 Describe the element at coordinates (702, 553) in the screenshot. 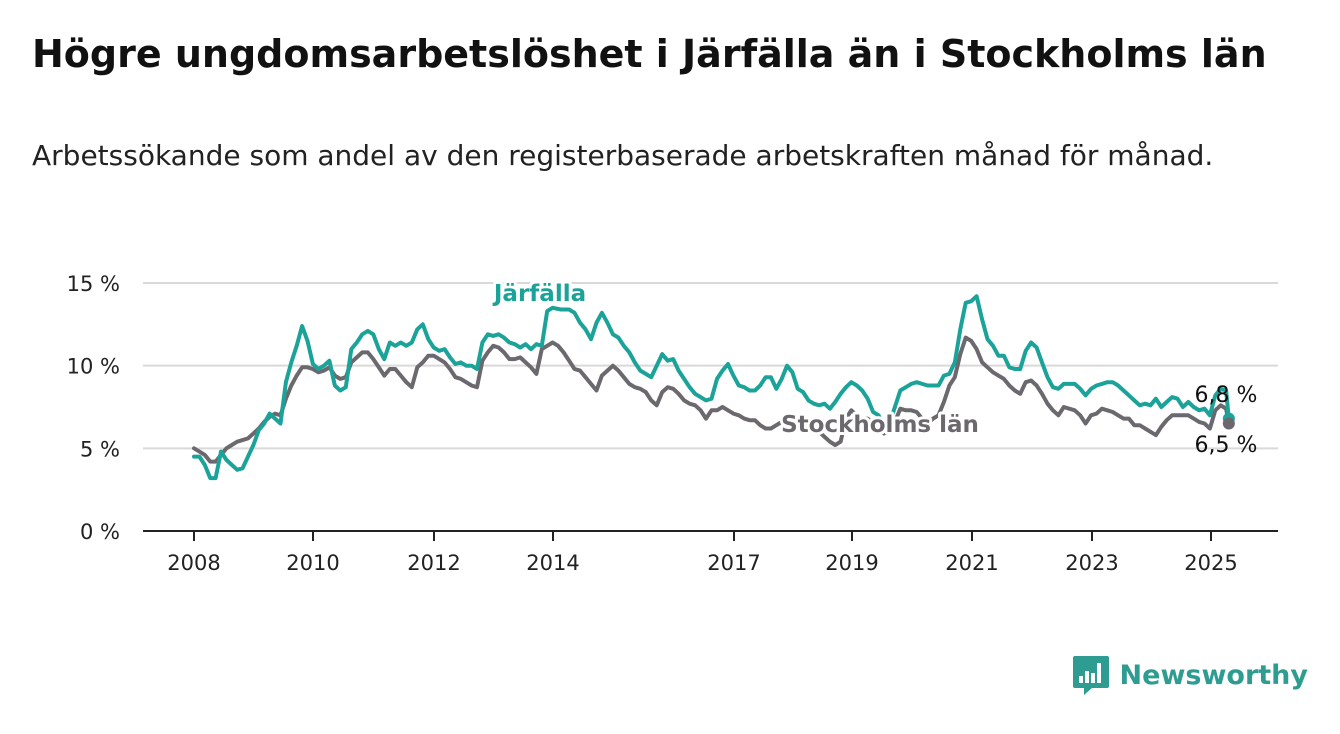

I see `x-axis: 2008 2010 2012 2014 2017 2019 2021 2023 2025` at that location.